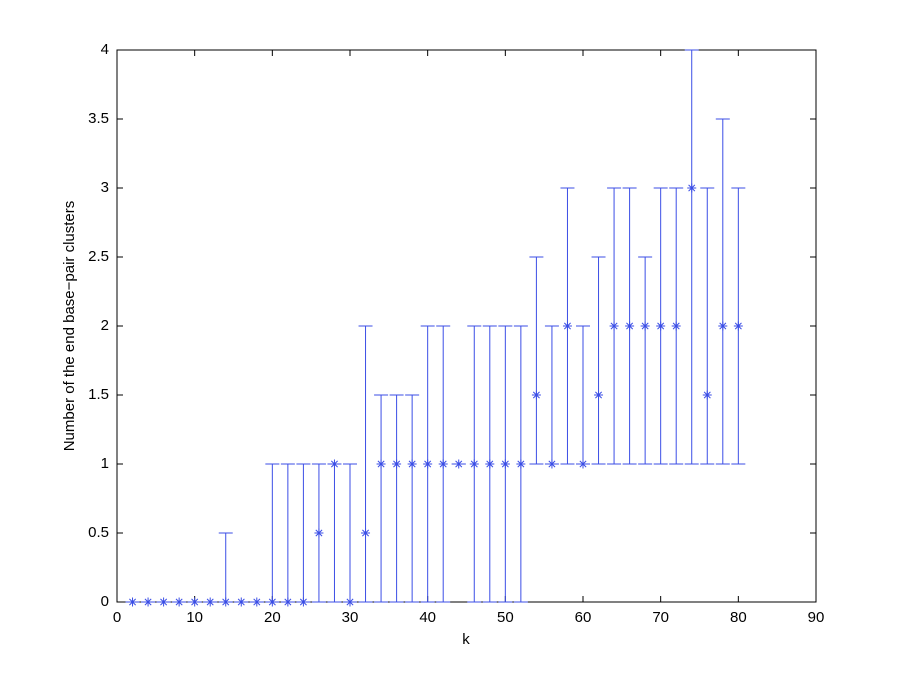  Describe the element at coordinates (105, 187) in the screenshot. I see `y-tick-label: 3` at that location.